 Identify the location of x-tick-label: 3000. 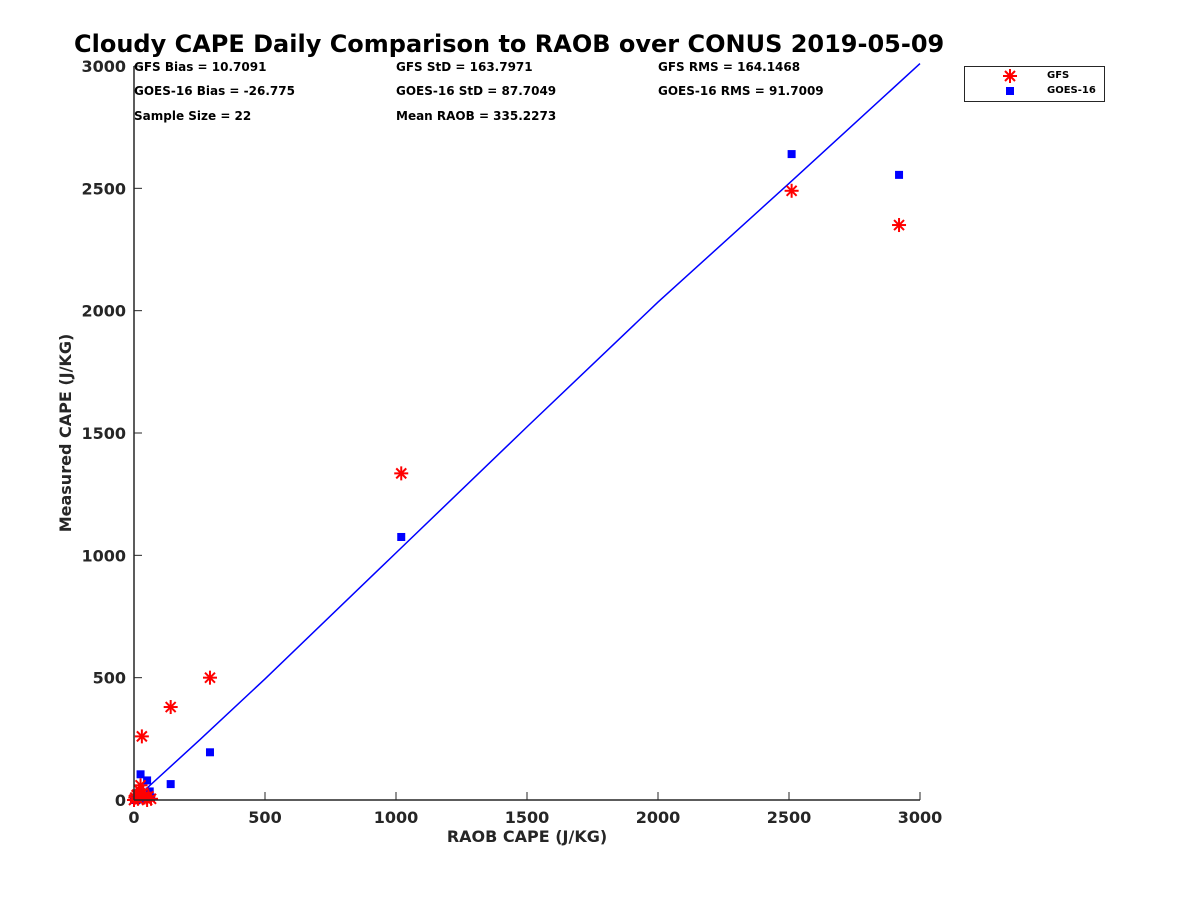
(920, 817).